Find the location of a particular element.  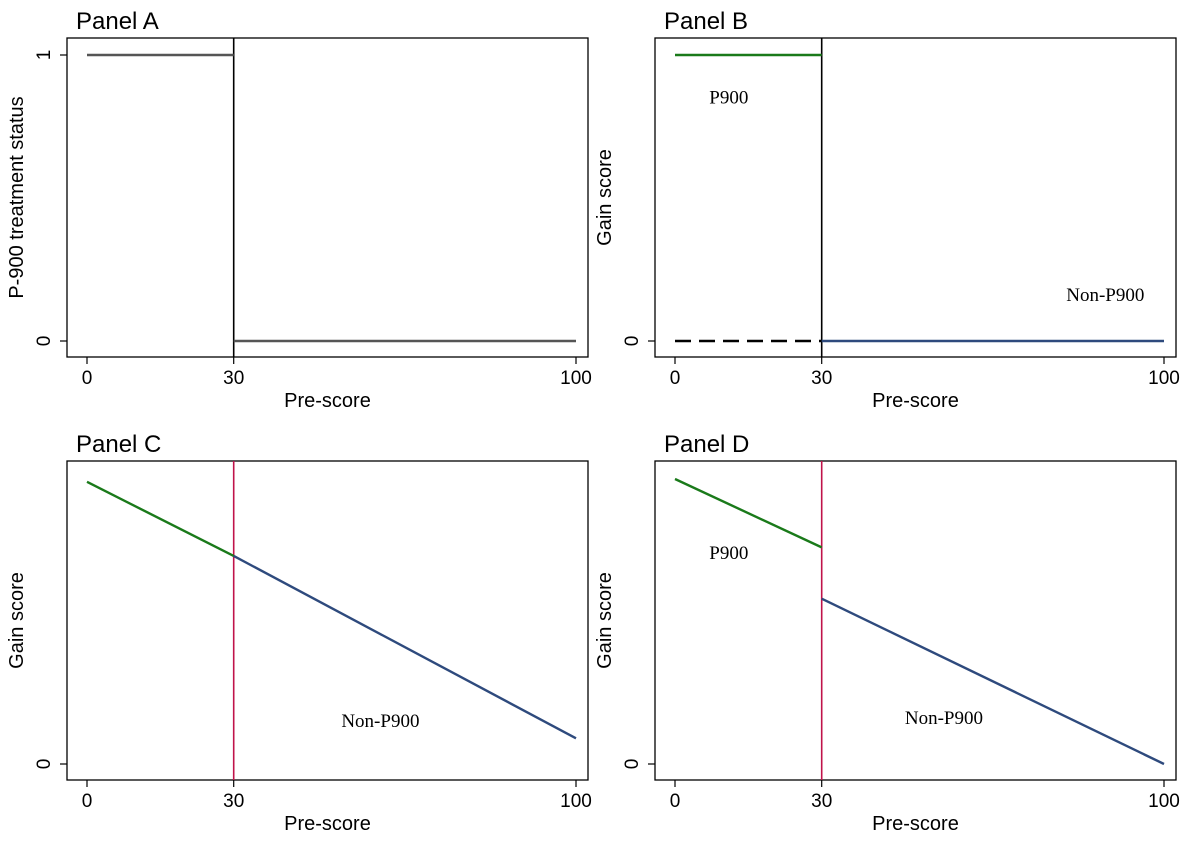

panel-d-annotation: P900 is located at coordinates (728, 553).